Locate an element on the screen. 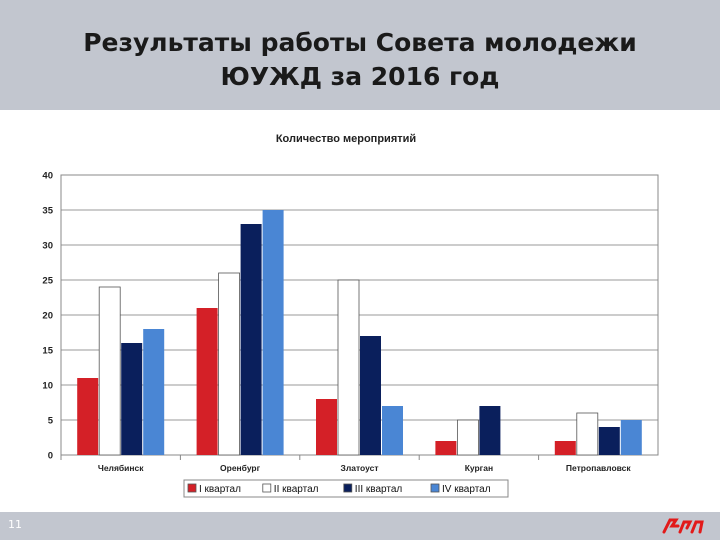  y-tick-label: 30 is located at coordinates (47, 246).